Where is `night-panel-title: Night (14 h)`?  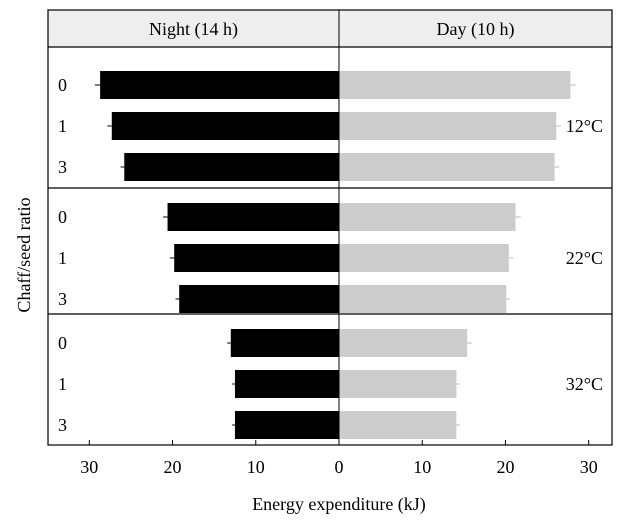 night-panel-title: Night (14 h) is located at coordinates (193, 29).